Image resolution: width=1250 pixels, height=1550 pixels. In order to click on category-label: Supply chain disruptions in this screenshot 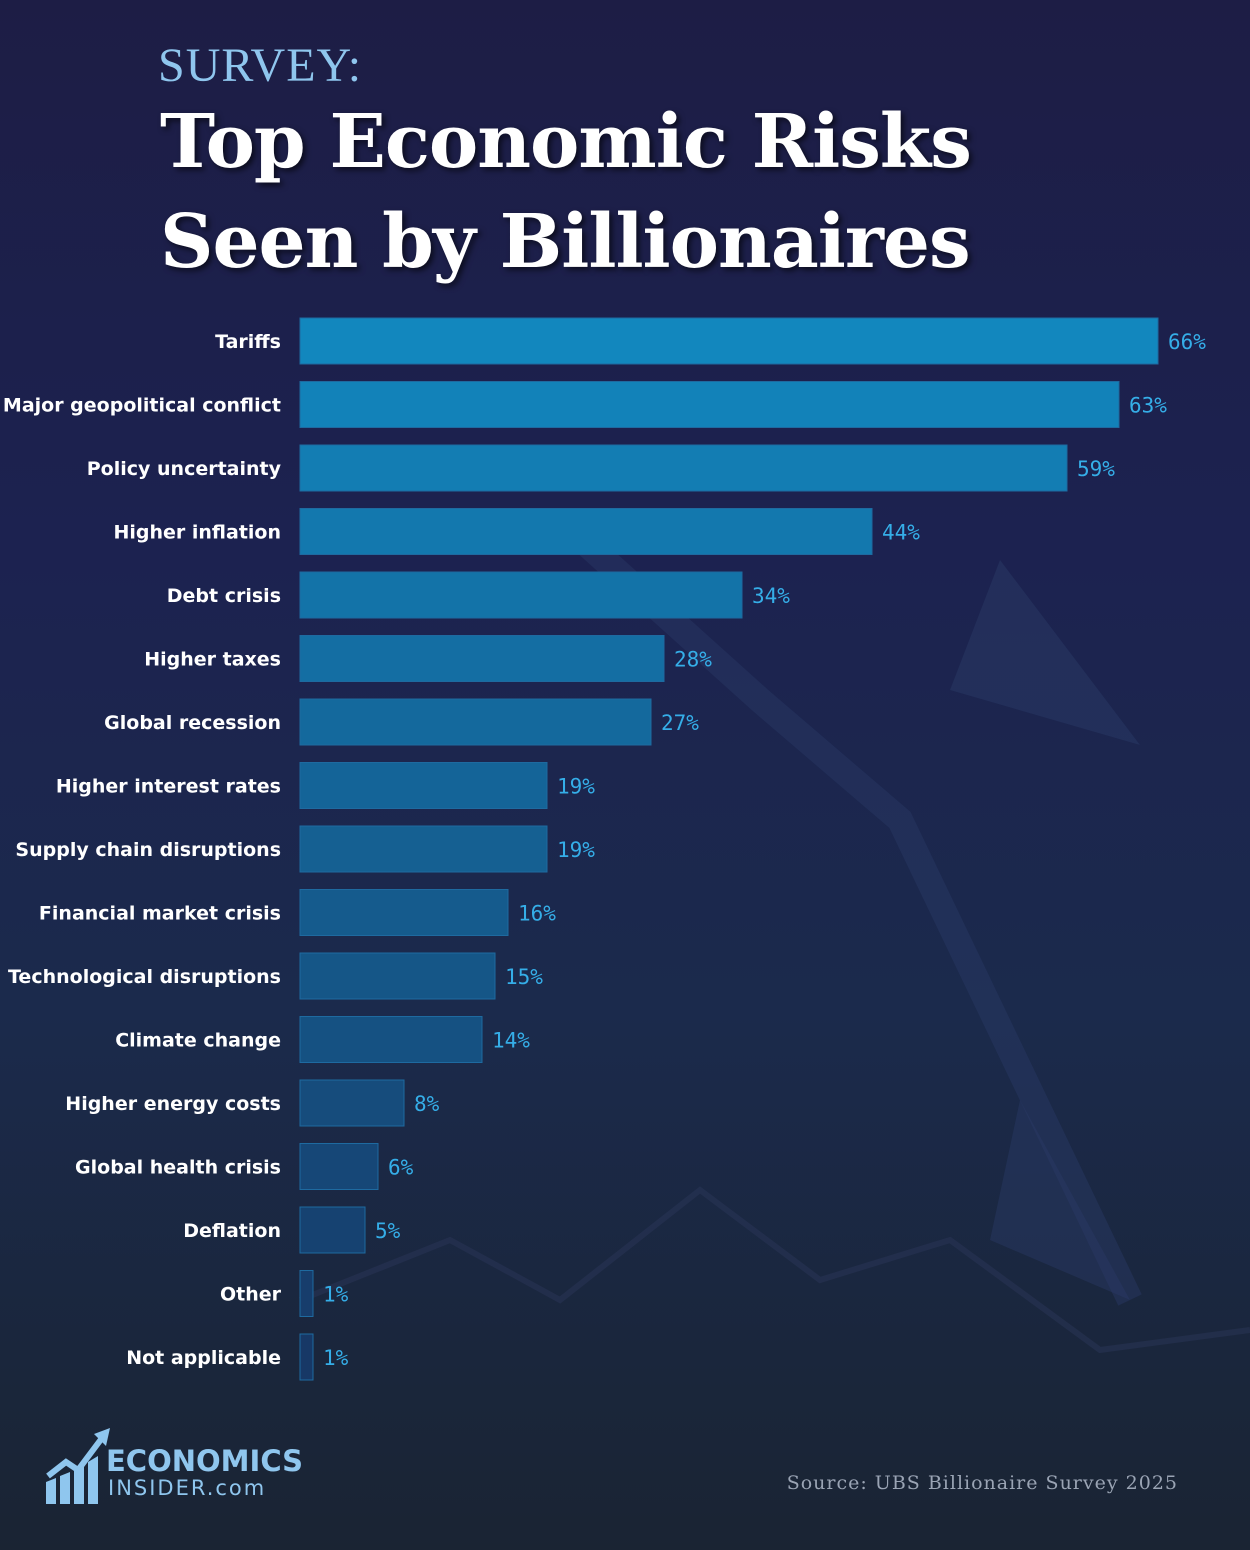, I will do `click(148, 850)`.